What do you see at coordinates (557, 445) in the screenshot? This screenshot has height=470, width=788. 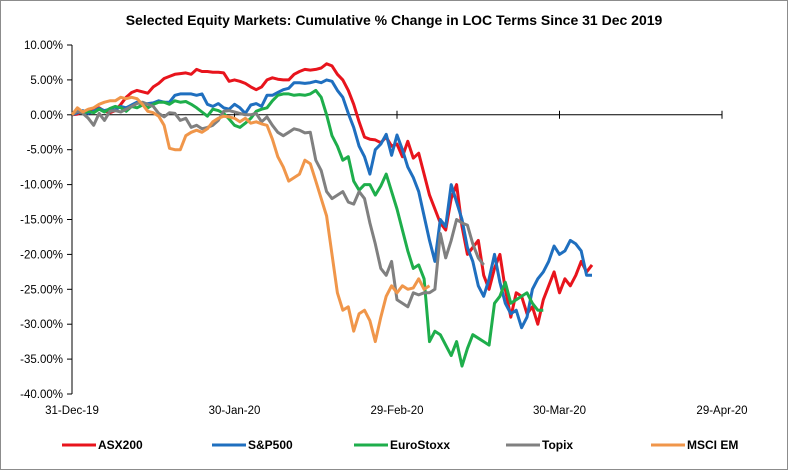 I see `legend-label: Topix` at bounding box center [557, 445].